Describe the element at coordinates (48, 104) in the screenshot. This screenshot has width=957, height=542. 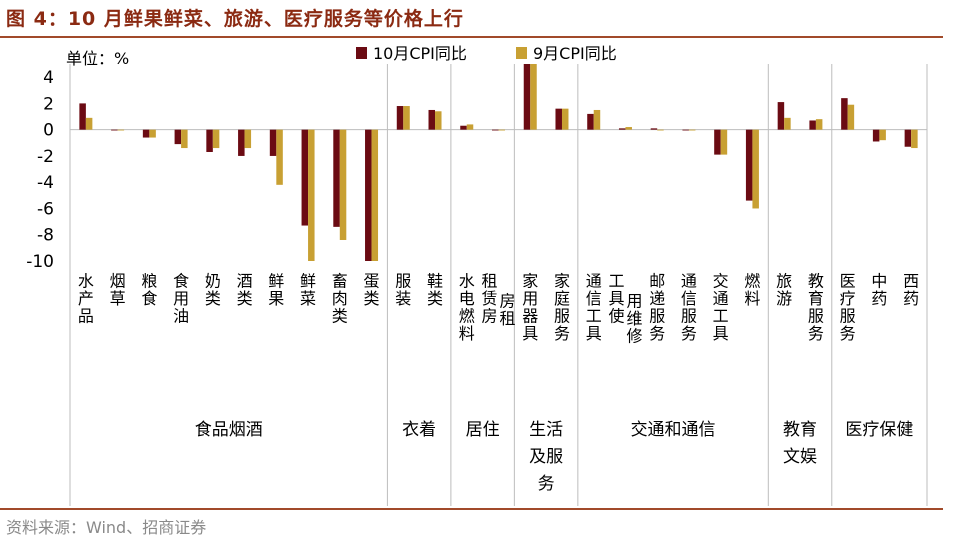
I see `y-tick-label: 2` at that location.